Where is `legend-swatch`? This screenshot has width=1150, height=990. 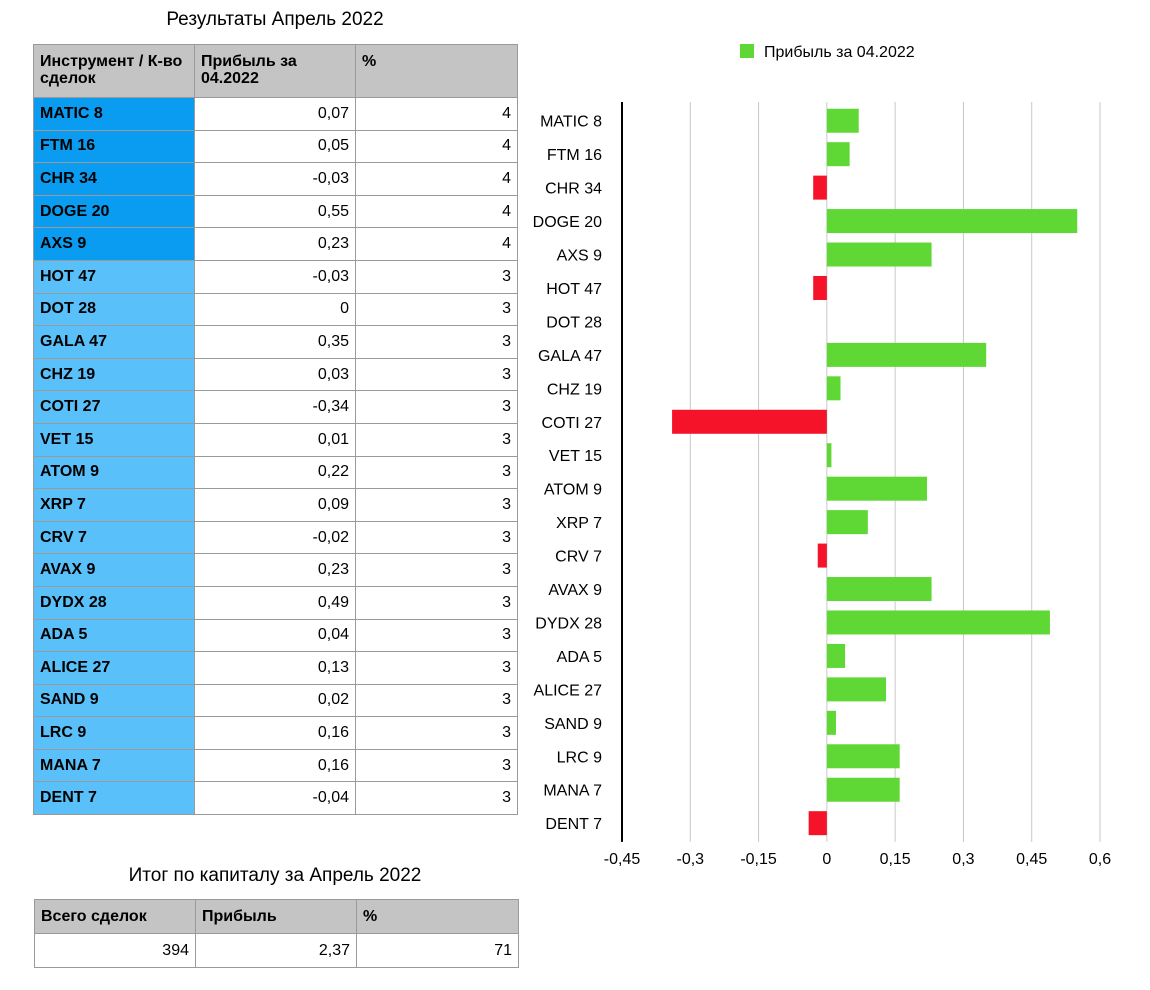
legend-swatch is located at coordinates (747, 51).